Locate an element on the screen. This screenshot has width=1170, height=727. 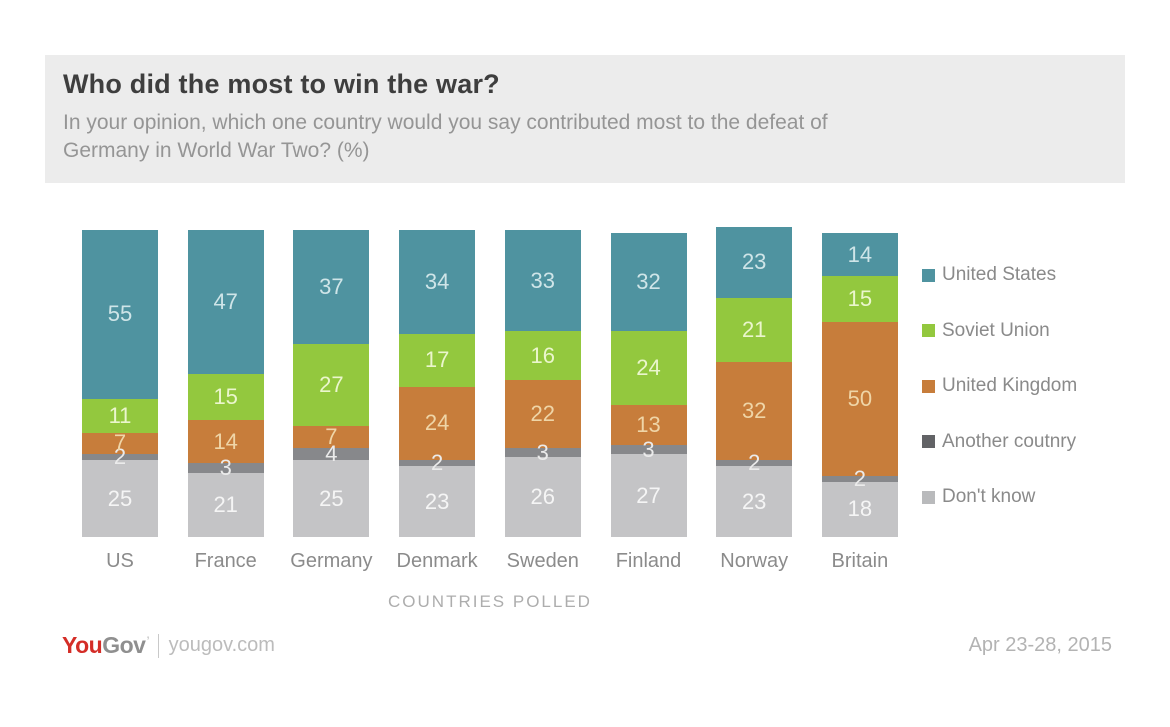
bar-segment: 4 is located at coordinates (331, 454).